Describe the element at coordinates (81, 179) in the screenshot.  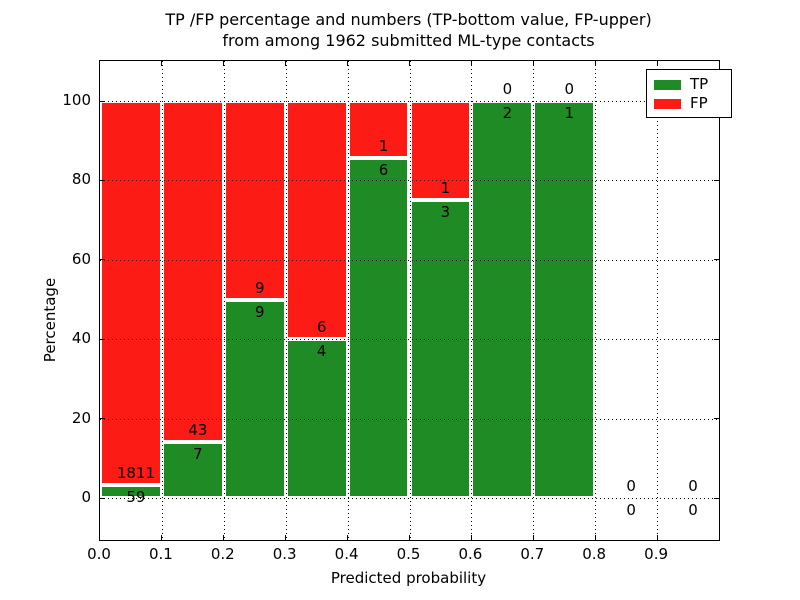
I see `y-tick-label: 80` at that location.